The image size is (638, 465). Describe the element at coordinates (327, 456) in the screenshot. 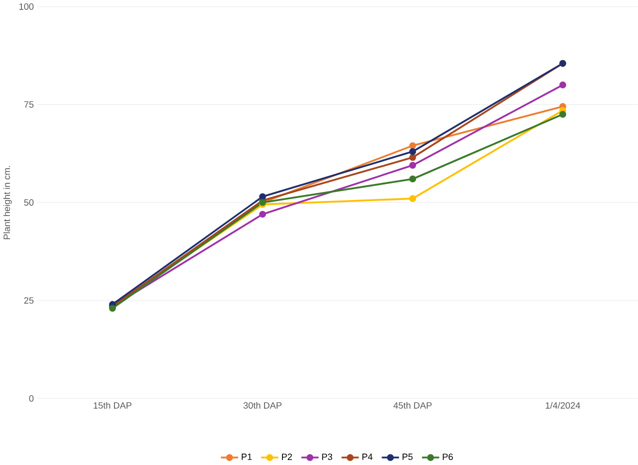

I see `legend-label: P3` at that location.